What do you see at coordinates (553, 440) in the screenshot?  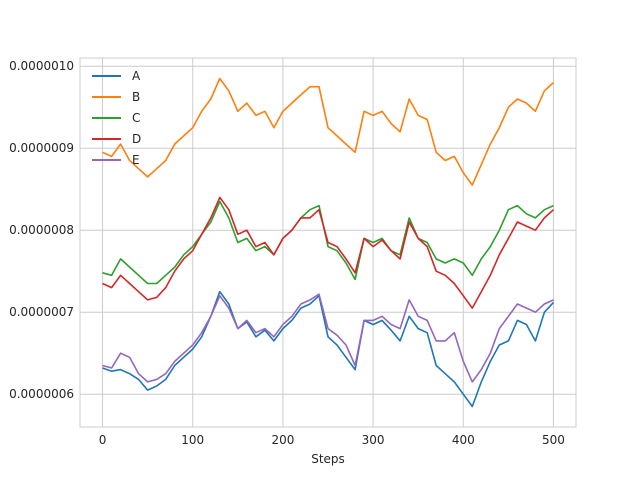 I see `x-tick-label: 500` at bounding box center [553, 440].